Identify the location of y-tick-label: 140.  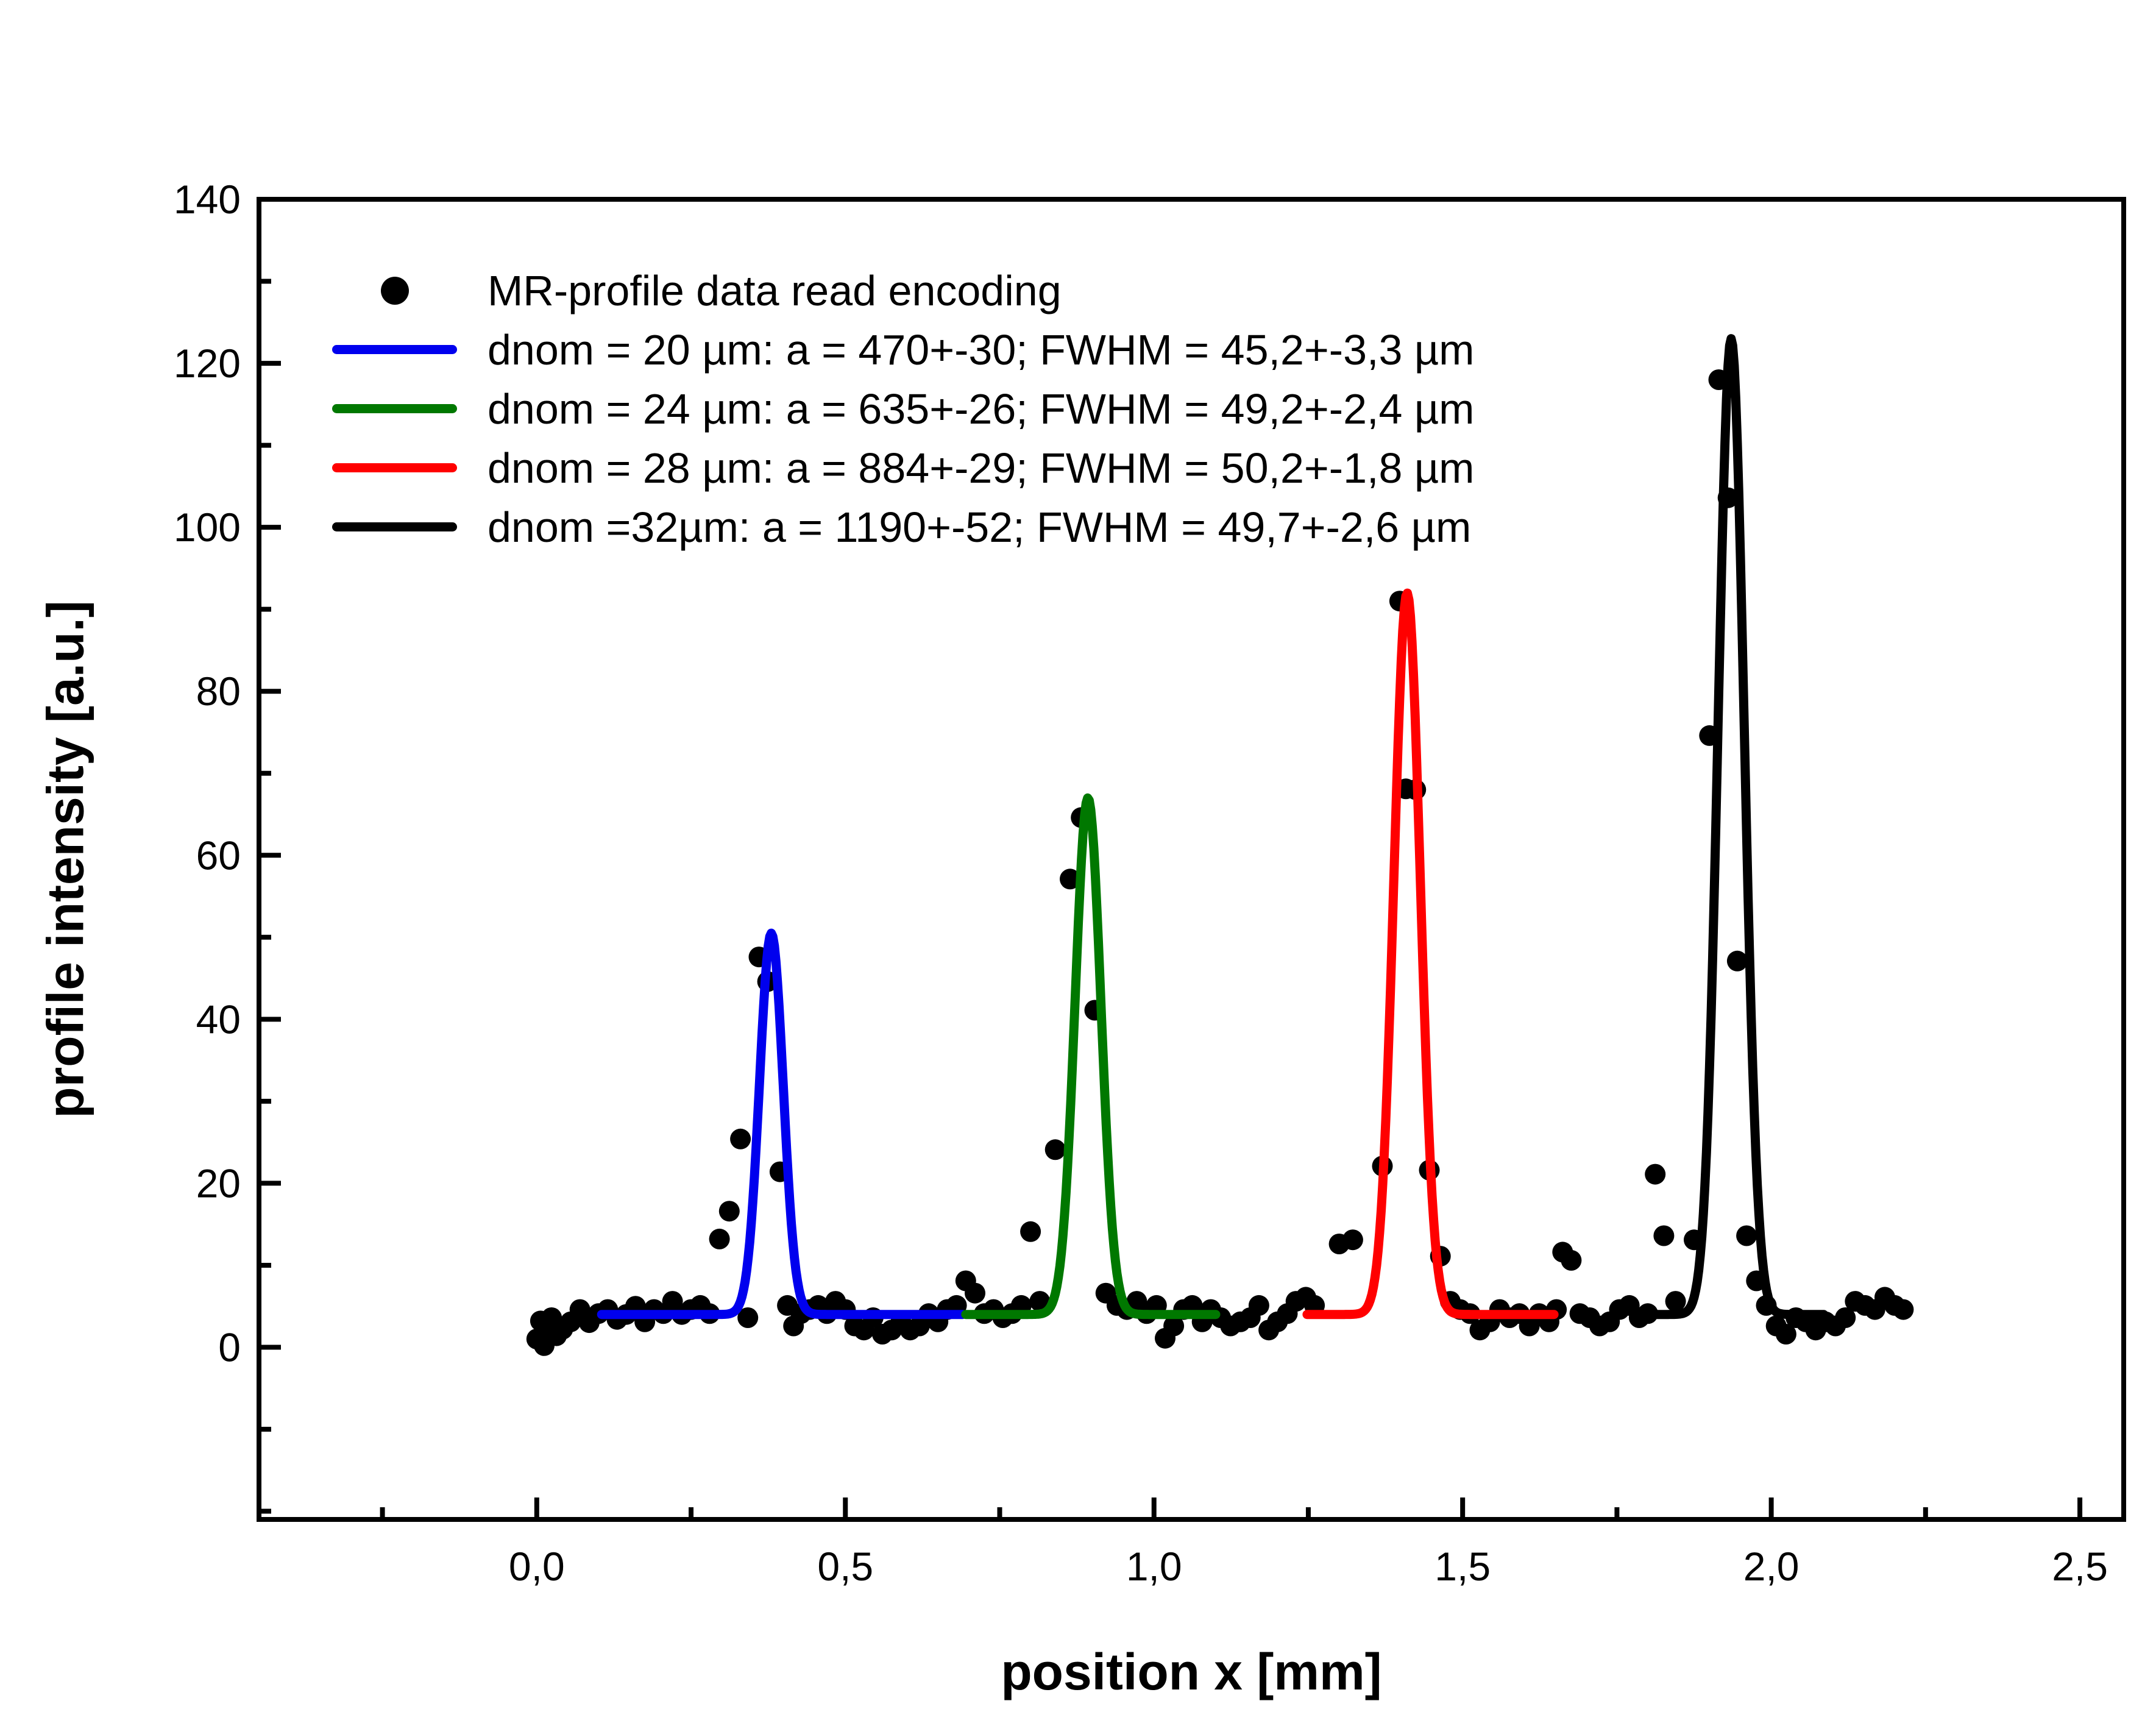
(207, 199).